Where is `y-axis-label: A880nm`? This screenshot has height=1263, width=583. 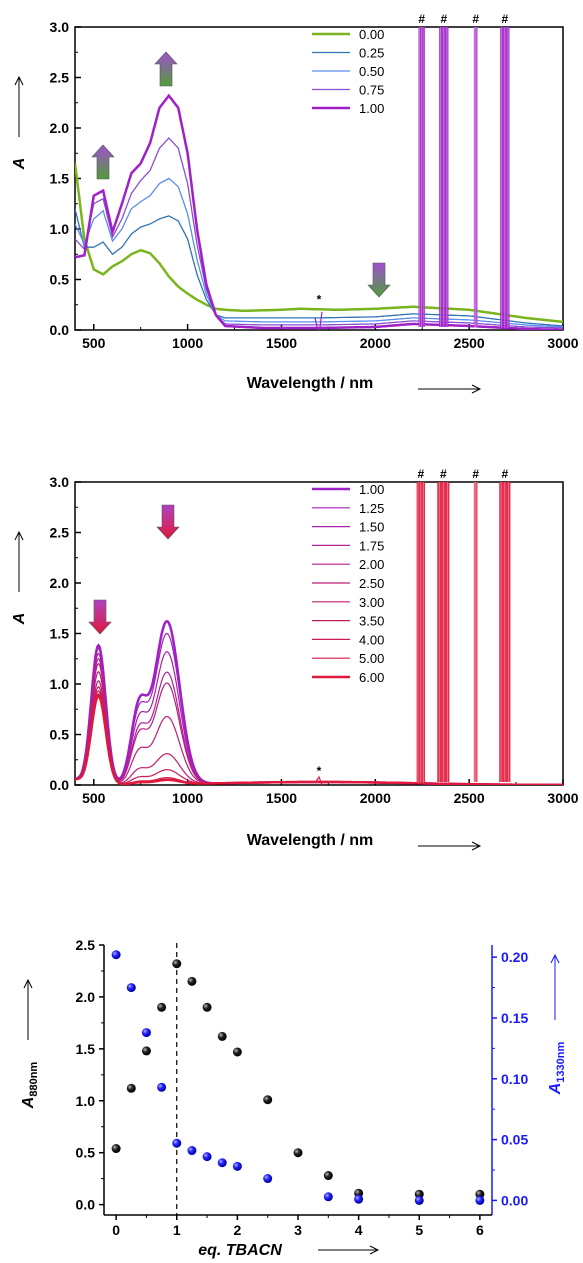
y-axis-label: A880nm is located at coordinates (30, 1086).